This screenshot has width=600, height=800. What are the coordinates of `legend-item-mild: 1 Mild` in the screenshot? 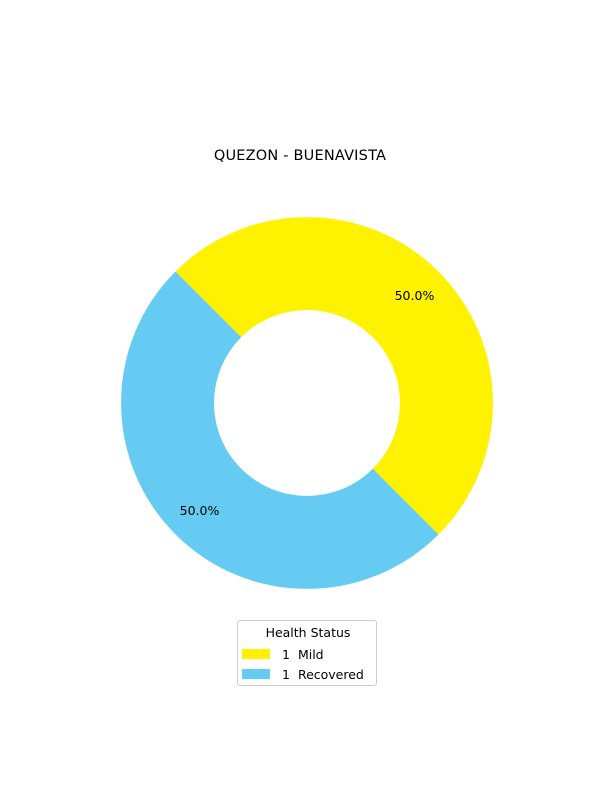 It's located at (283, 654).